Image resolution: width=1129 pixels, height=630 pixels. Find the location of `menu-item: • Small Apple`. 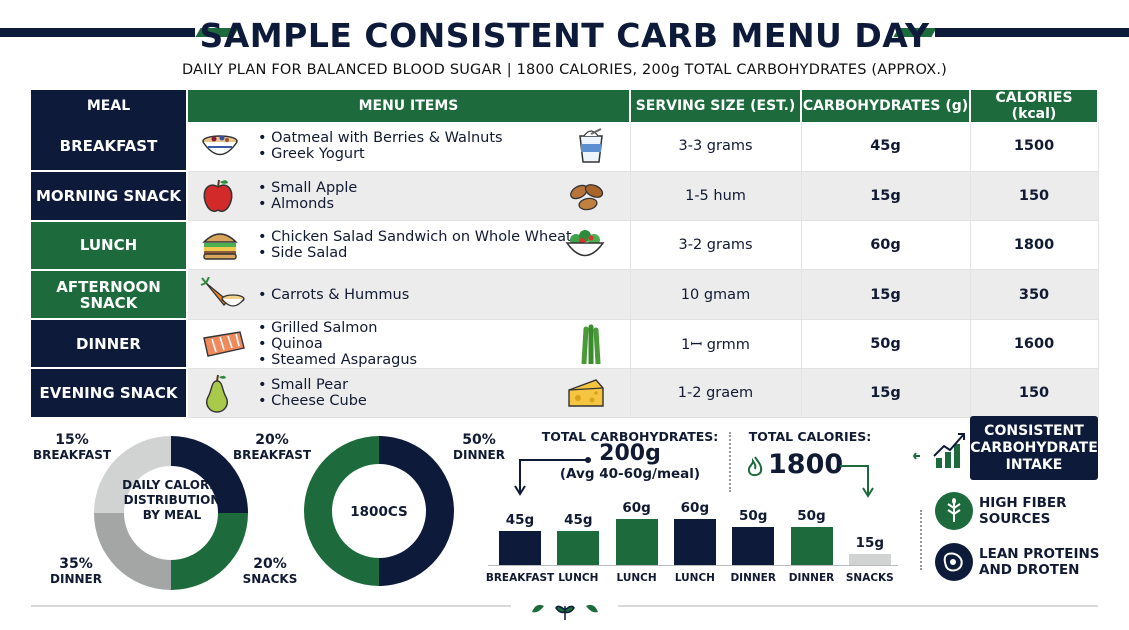

menu-item: • Small Apple is located at coordinates (308, 187).